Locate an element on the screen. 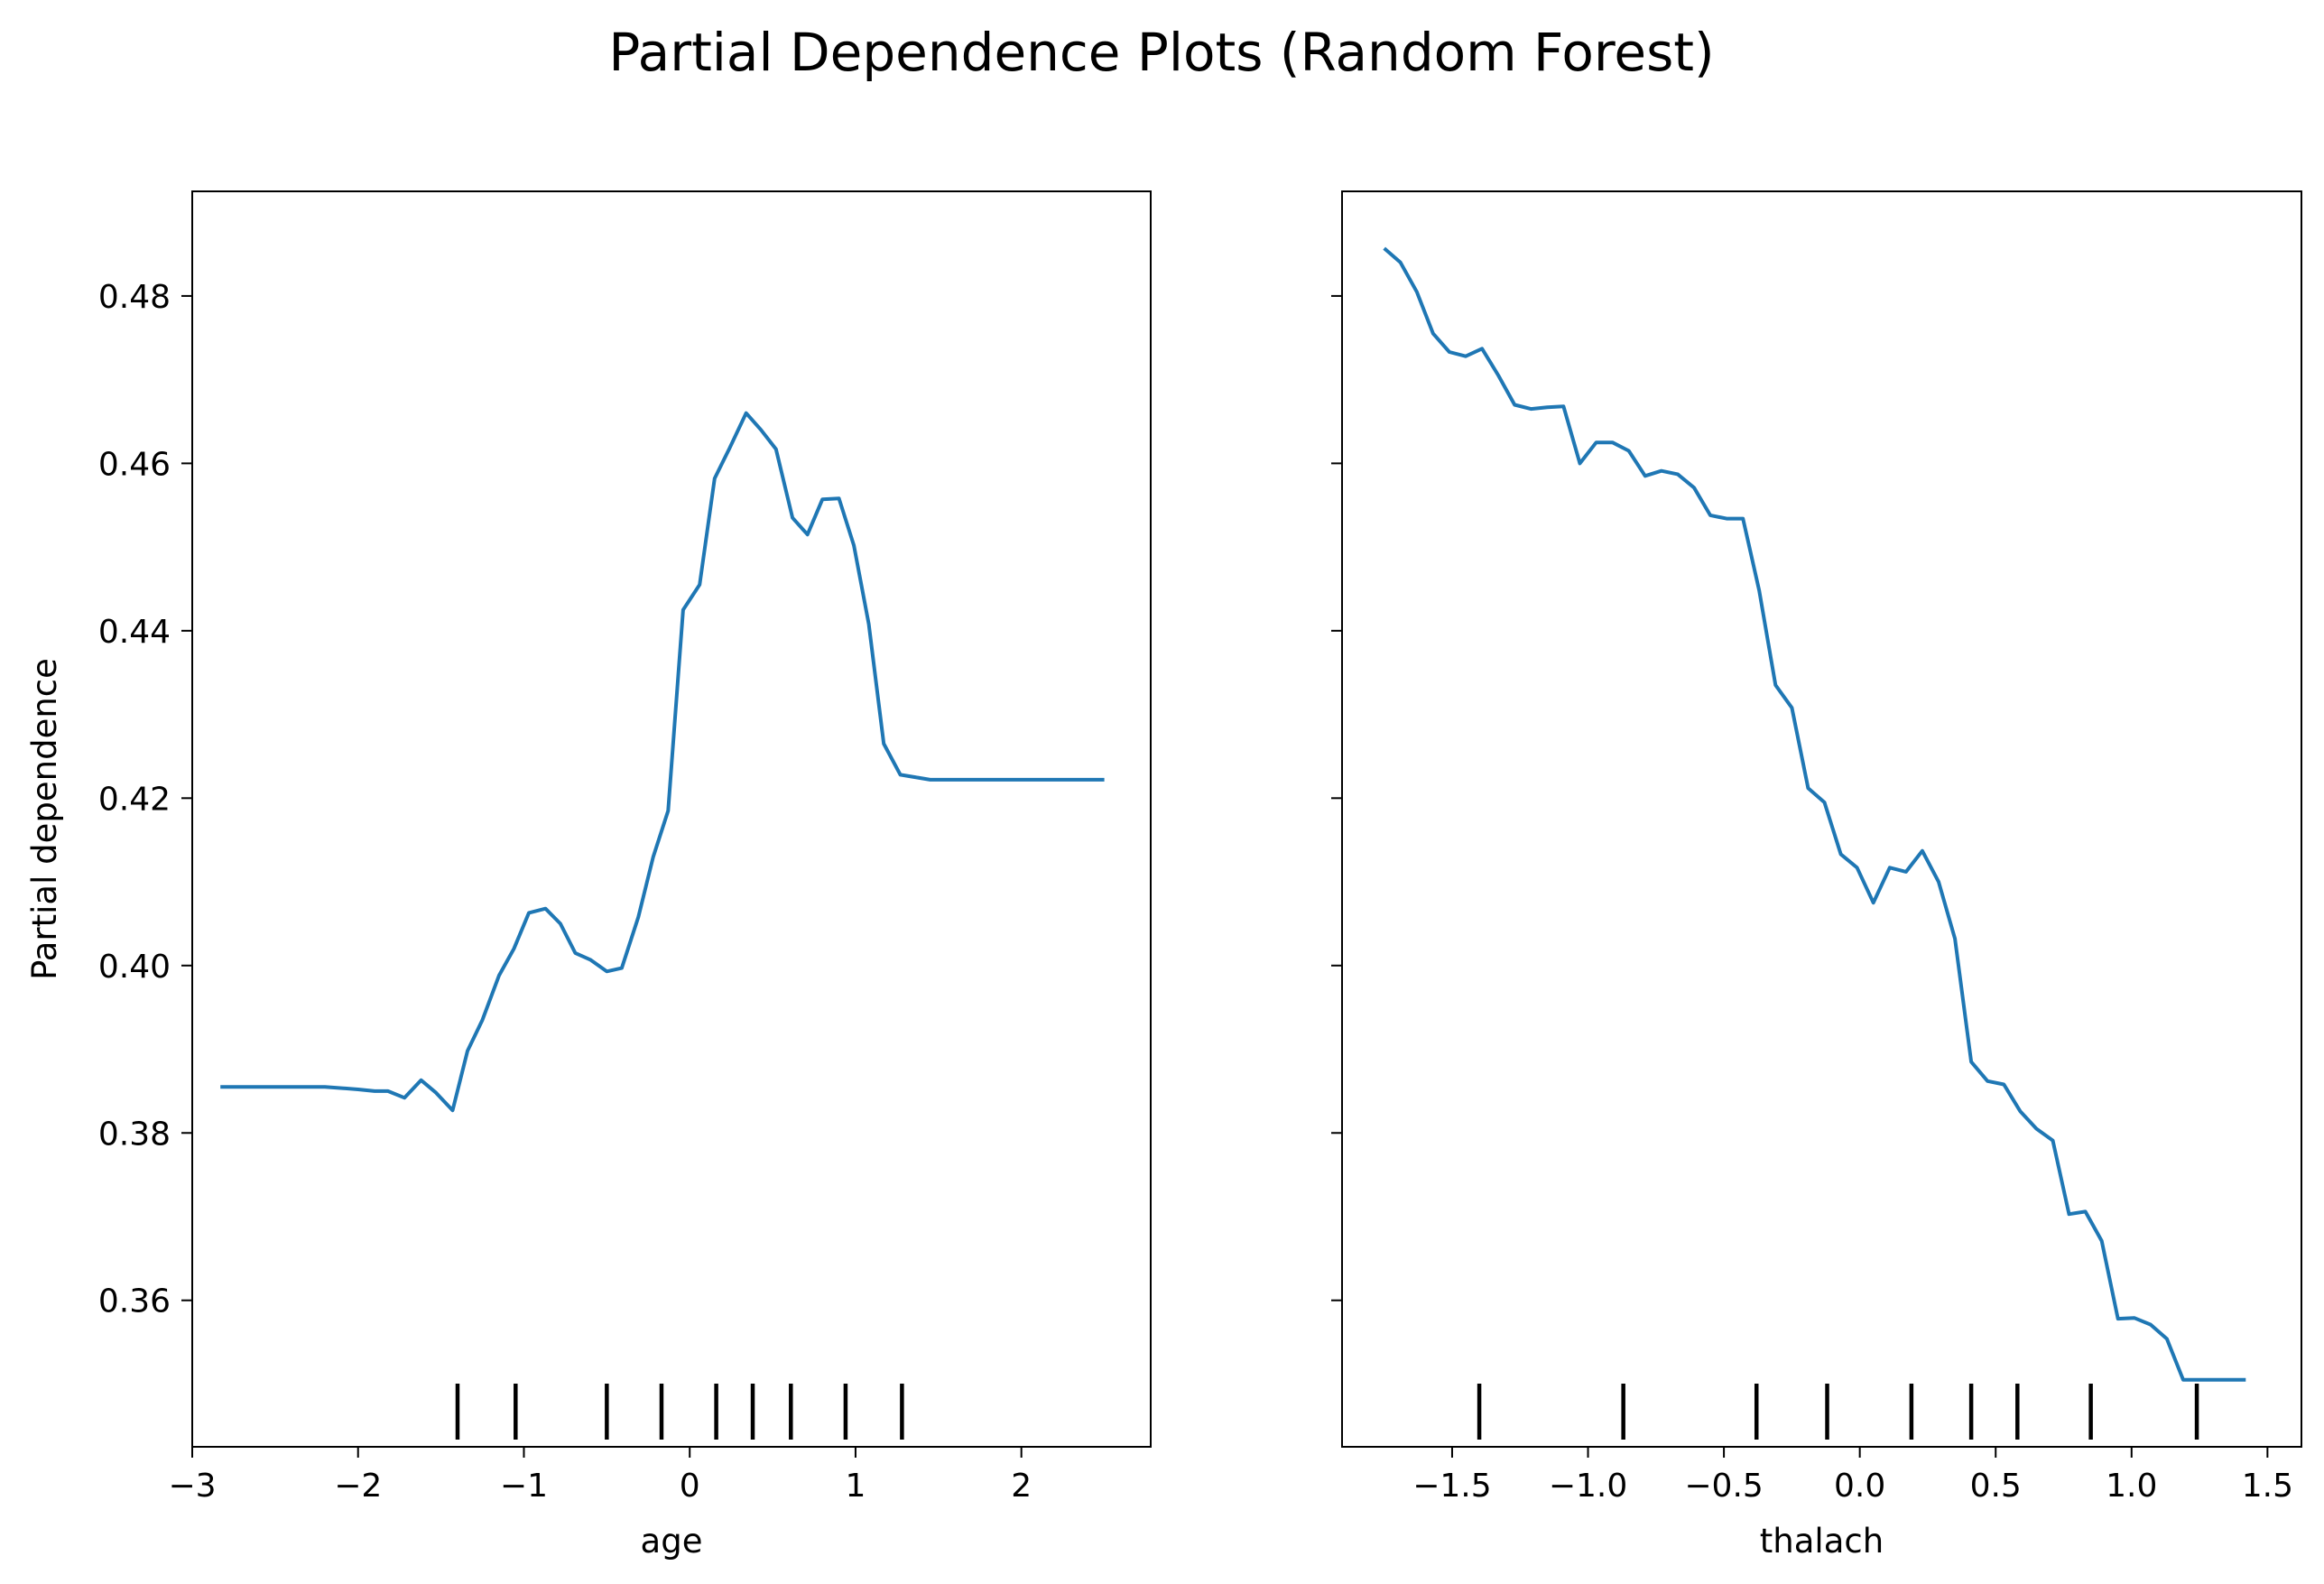 The image size is (2324, 1584). y-tick-label: 0.38 is located at coordinates (134, 1134).